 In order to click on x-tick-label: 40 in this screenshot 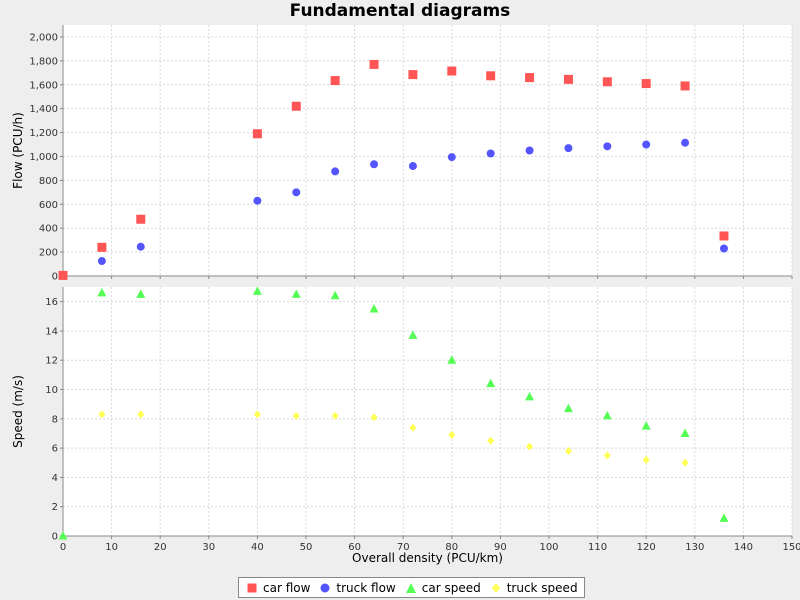, I will do `click(257, 547)`.